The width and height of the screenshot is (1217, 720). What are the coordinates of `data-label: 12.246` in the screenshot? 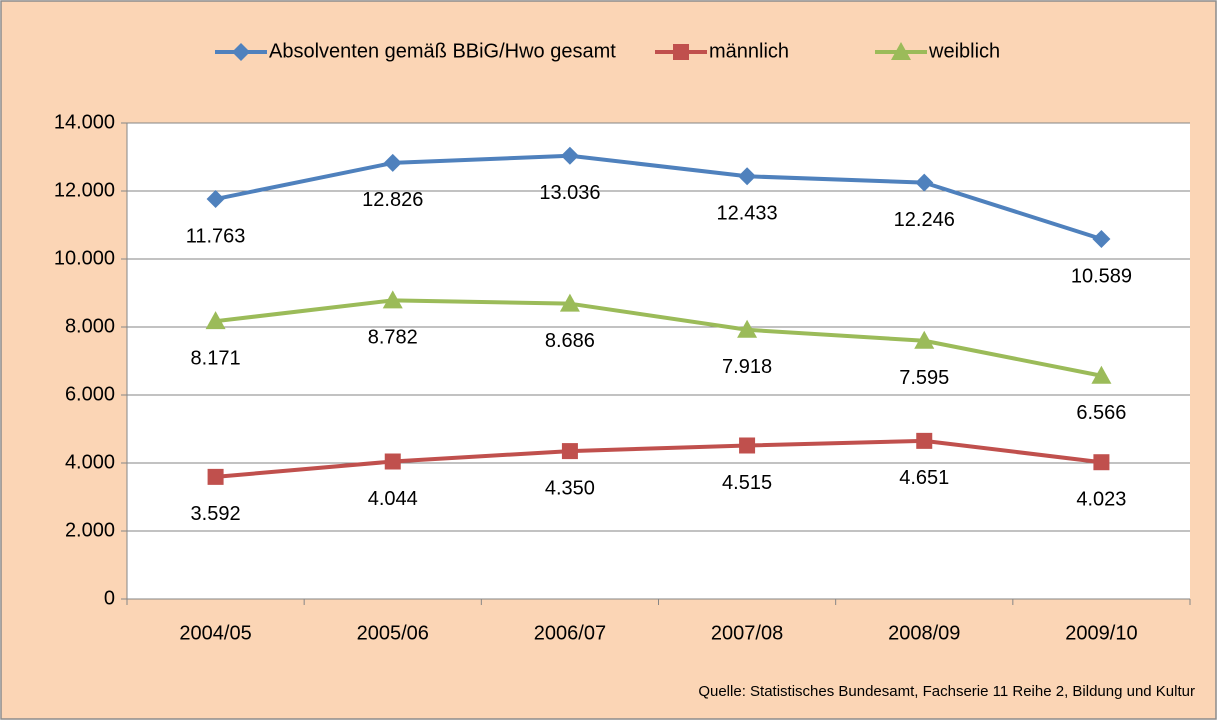 It's located at (924, 220).